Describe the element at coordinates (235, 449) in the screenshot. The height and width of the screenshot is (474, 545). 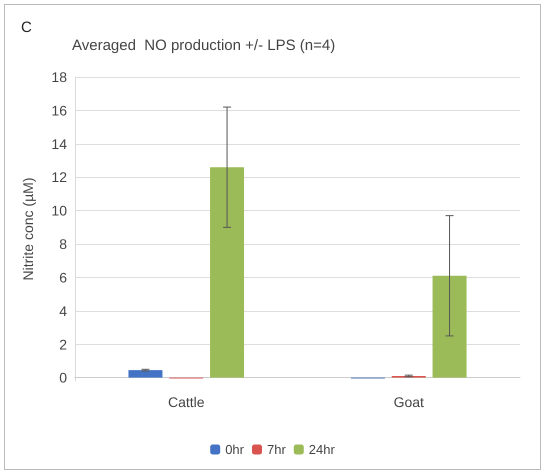
I see `legend-label: 0hr` at that location.